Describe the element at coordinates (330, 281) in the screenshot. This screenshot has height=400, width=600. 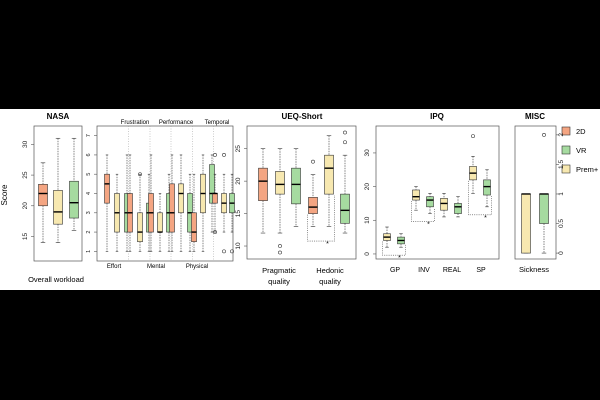
I see `ueq-label-hedonic-line2: quality` at that location.